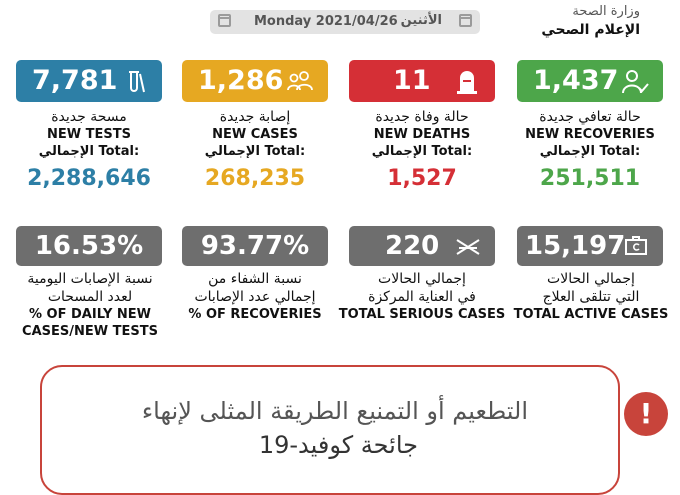 The width and height of the screenshot is (680, 495). Describe the element at coordinates (255, 134) in the screenshot. I see `cases-label-en: NEW CASES` at that location.